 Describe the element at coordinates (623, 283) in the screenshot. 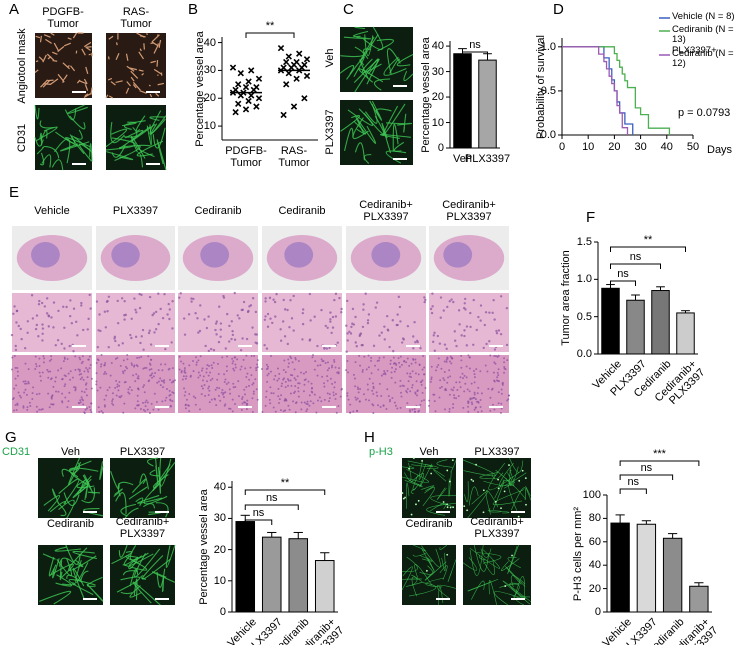

I see `significance-bracket` at that location.